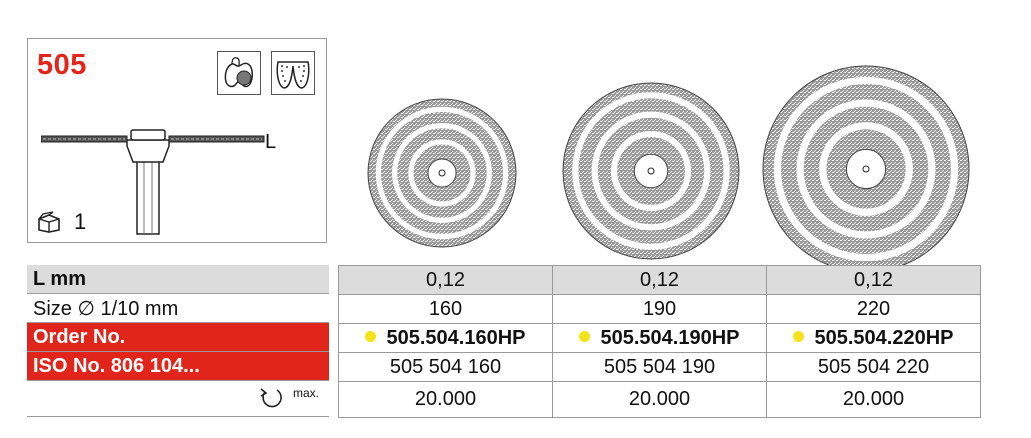  Describe the element at coordinates (884, 337) in the screenshot. I see `order-number: 505.504.220HP` at that location.